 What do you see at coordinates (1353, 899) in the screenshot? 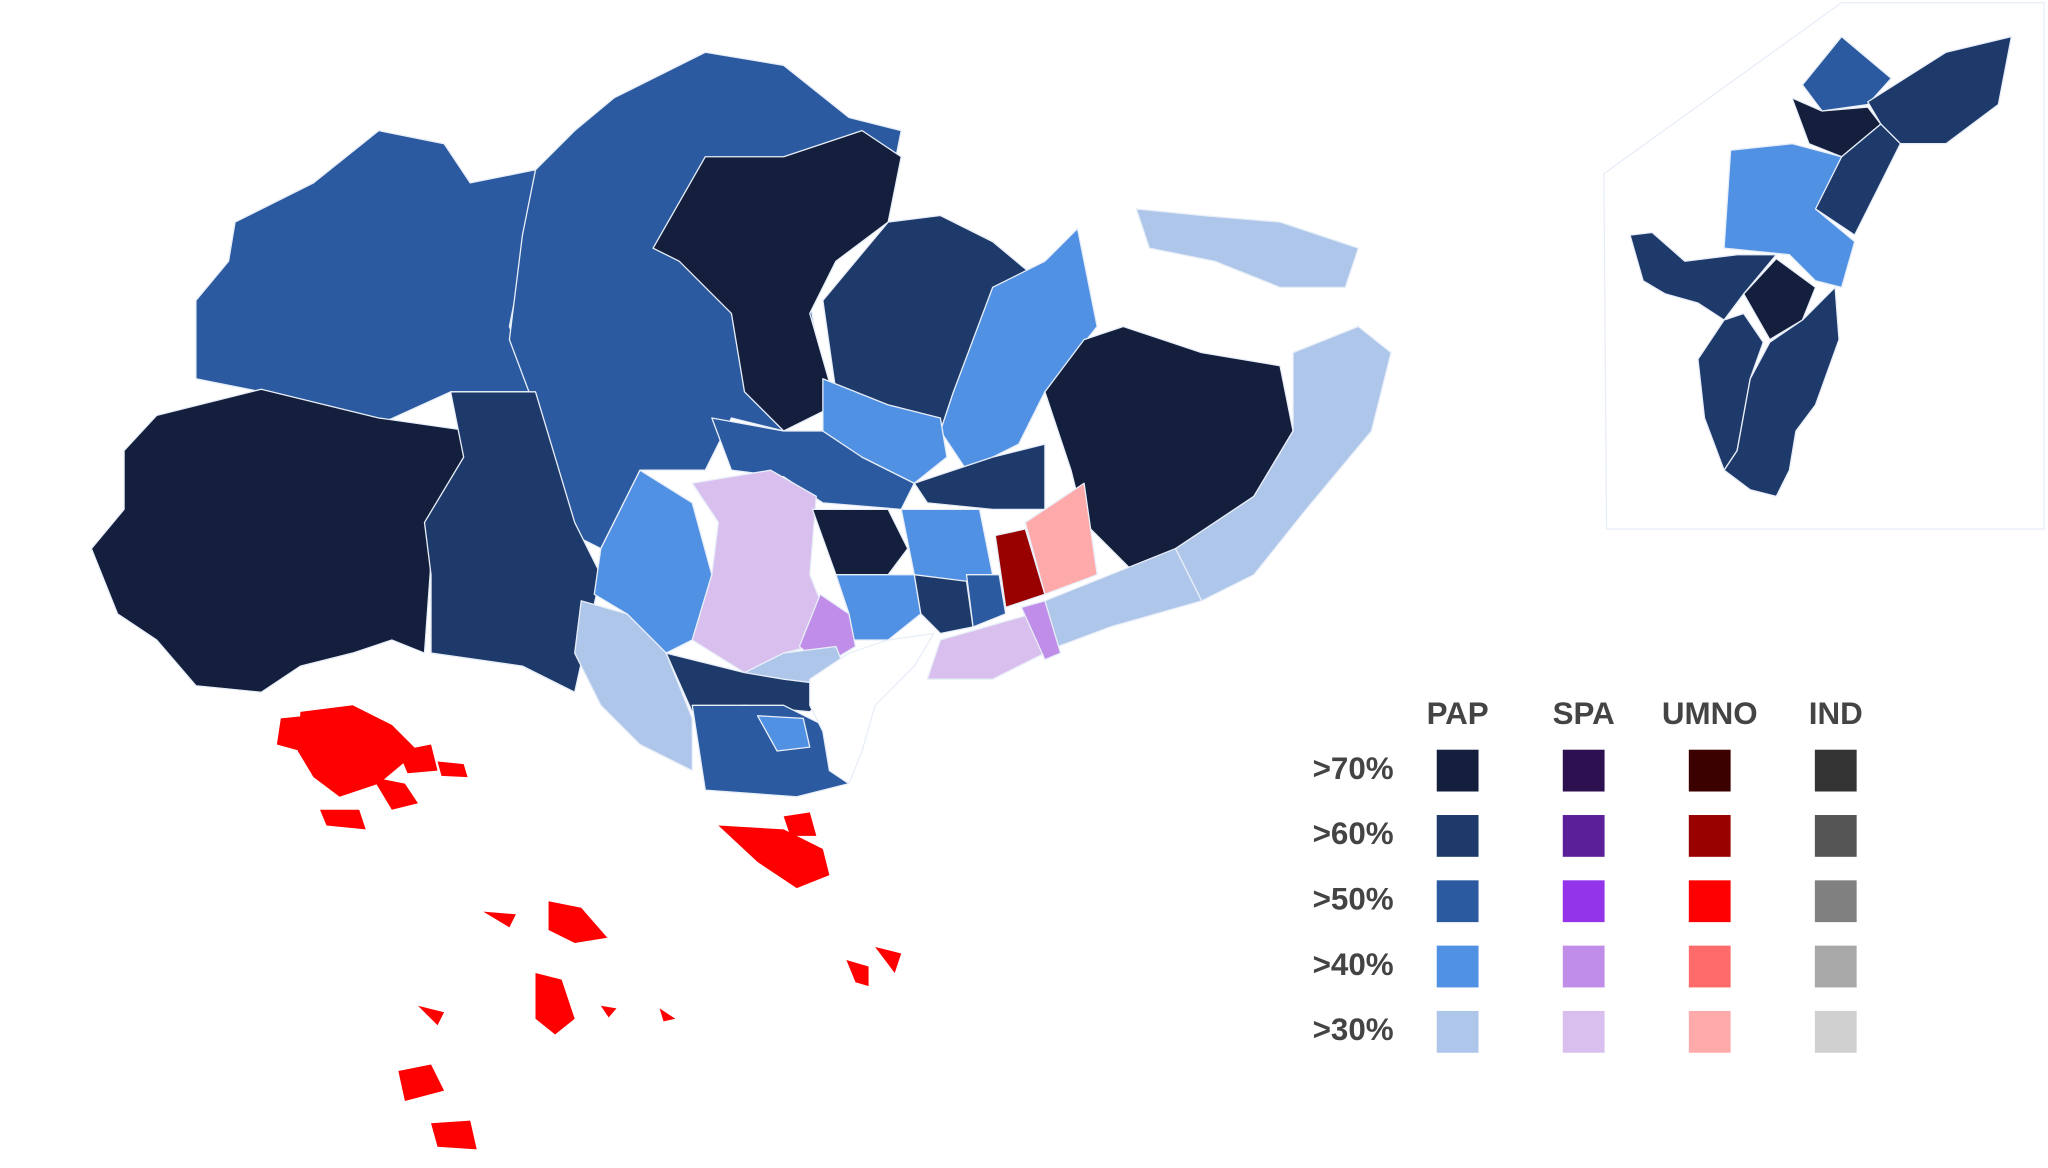
I see `legend-threshold: >50%` at bounding box center [1353, 899].